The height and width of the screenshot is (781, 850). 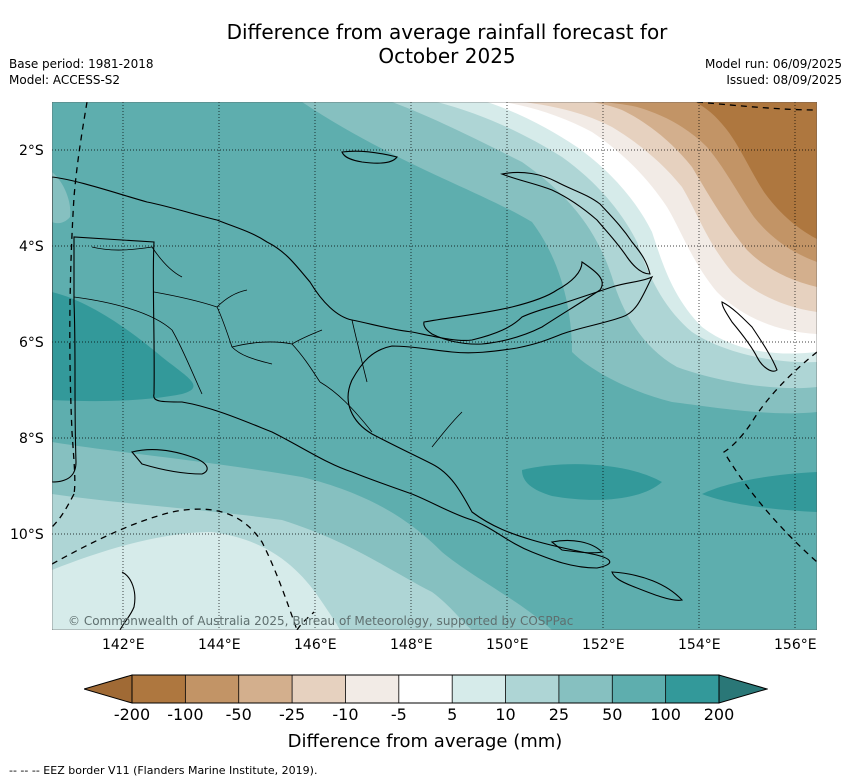 What do you see at coordinates (773, 72) in the screenshot?
I see `right-meta: Model run: 06/09/2025 Issued: 08/09/2025` at bounding box center [773, 72].